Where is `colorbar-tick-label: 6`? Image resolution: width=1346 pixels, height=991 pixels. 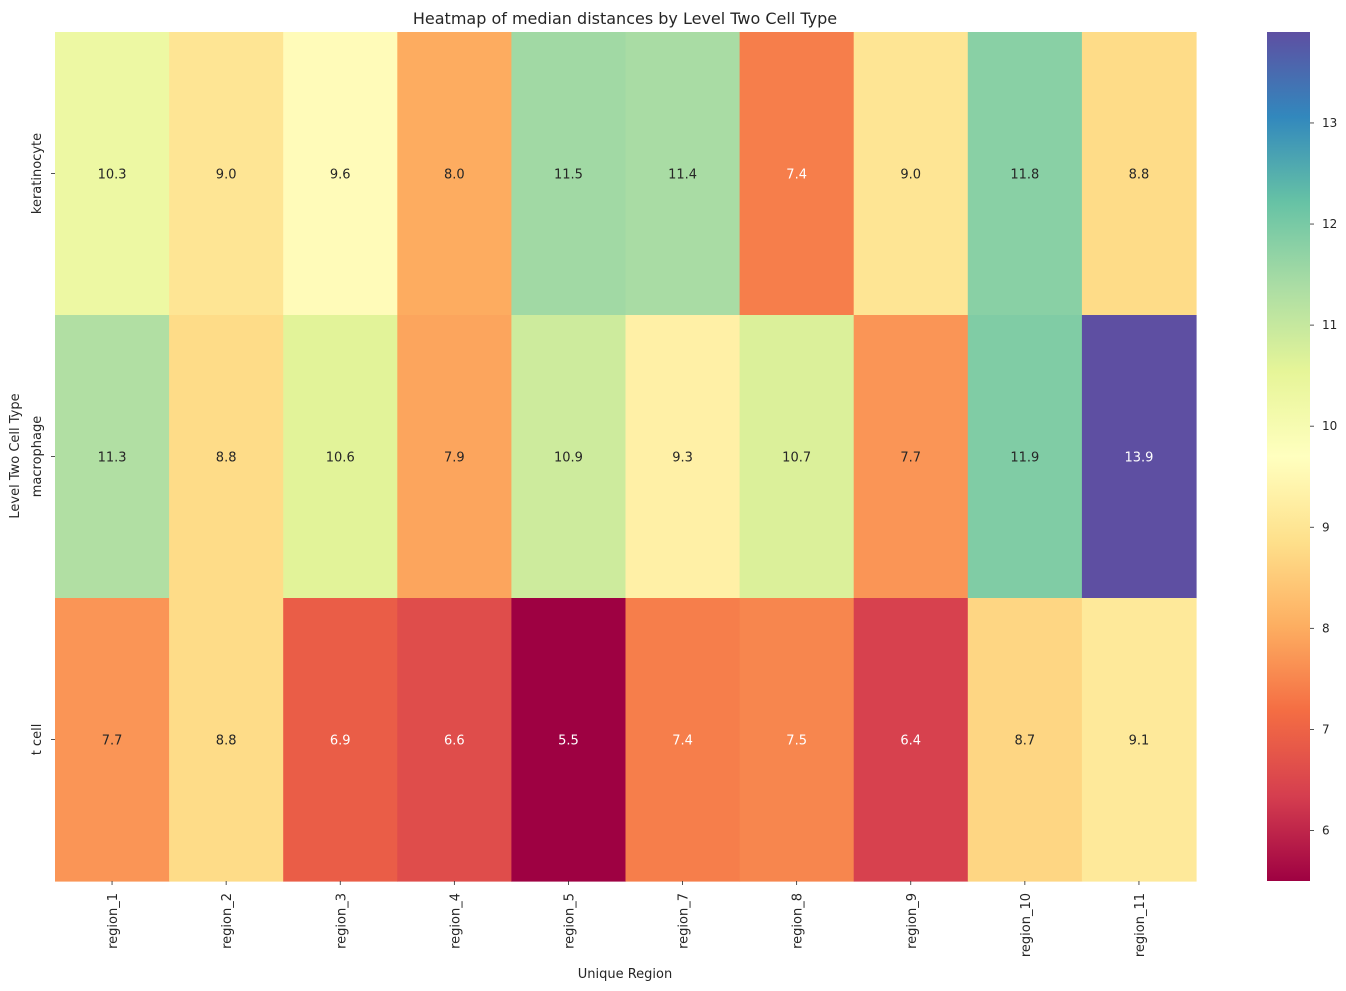 colorbar-tick-label: 6 is located at coordinates (1326, 830).